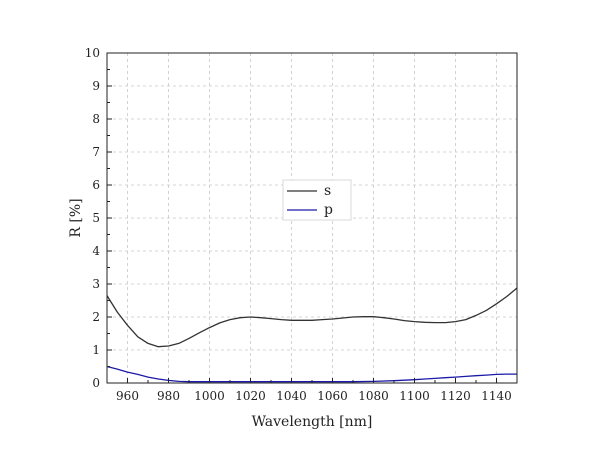 This screenshot has width=600, height=459. What do you see at coordinates (291, 396) in the screenshot?
I see `x-tick-label: 1040` at bounding box center [291, 396].